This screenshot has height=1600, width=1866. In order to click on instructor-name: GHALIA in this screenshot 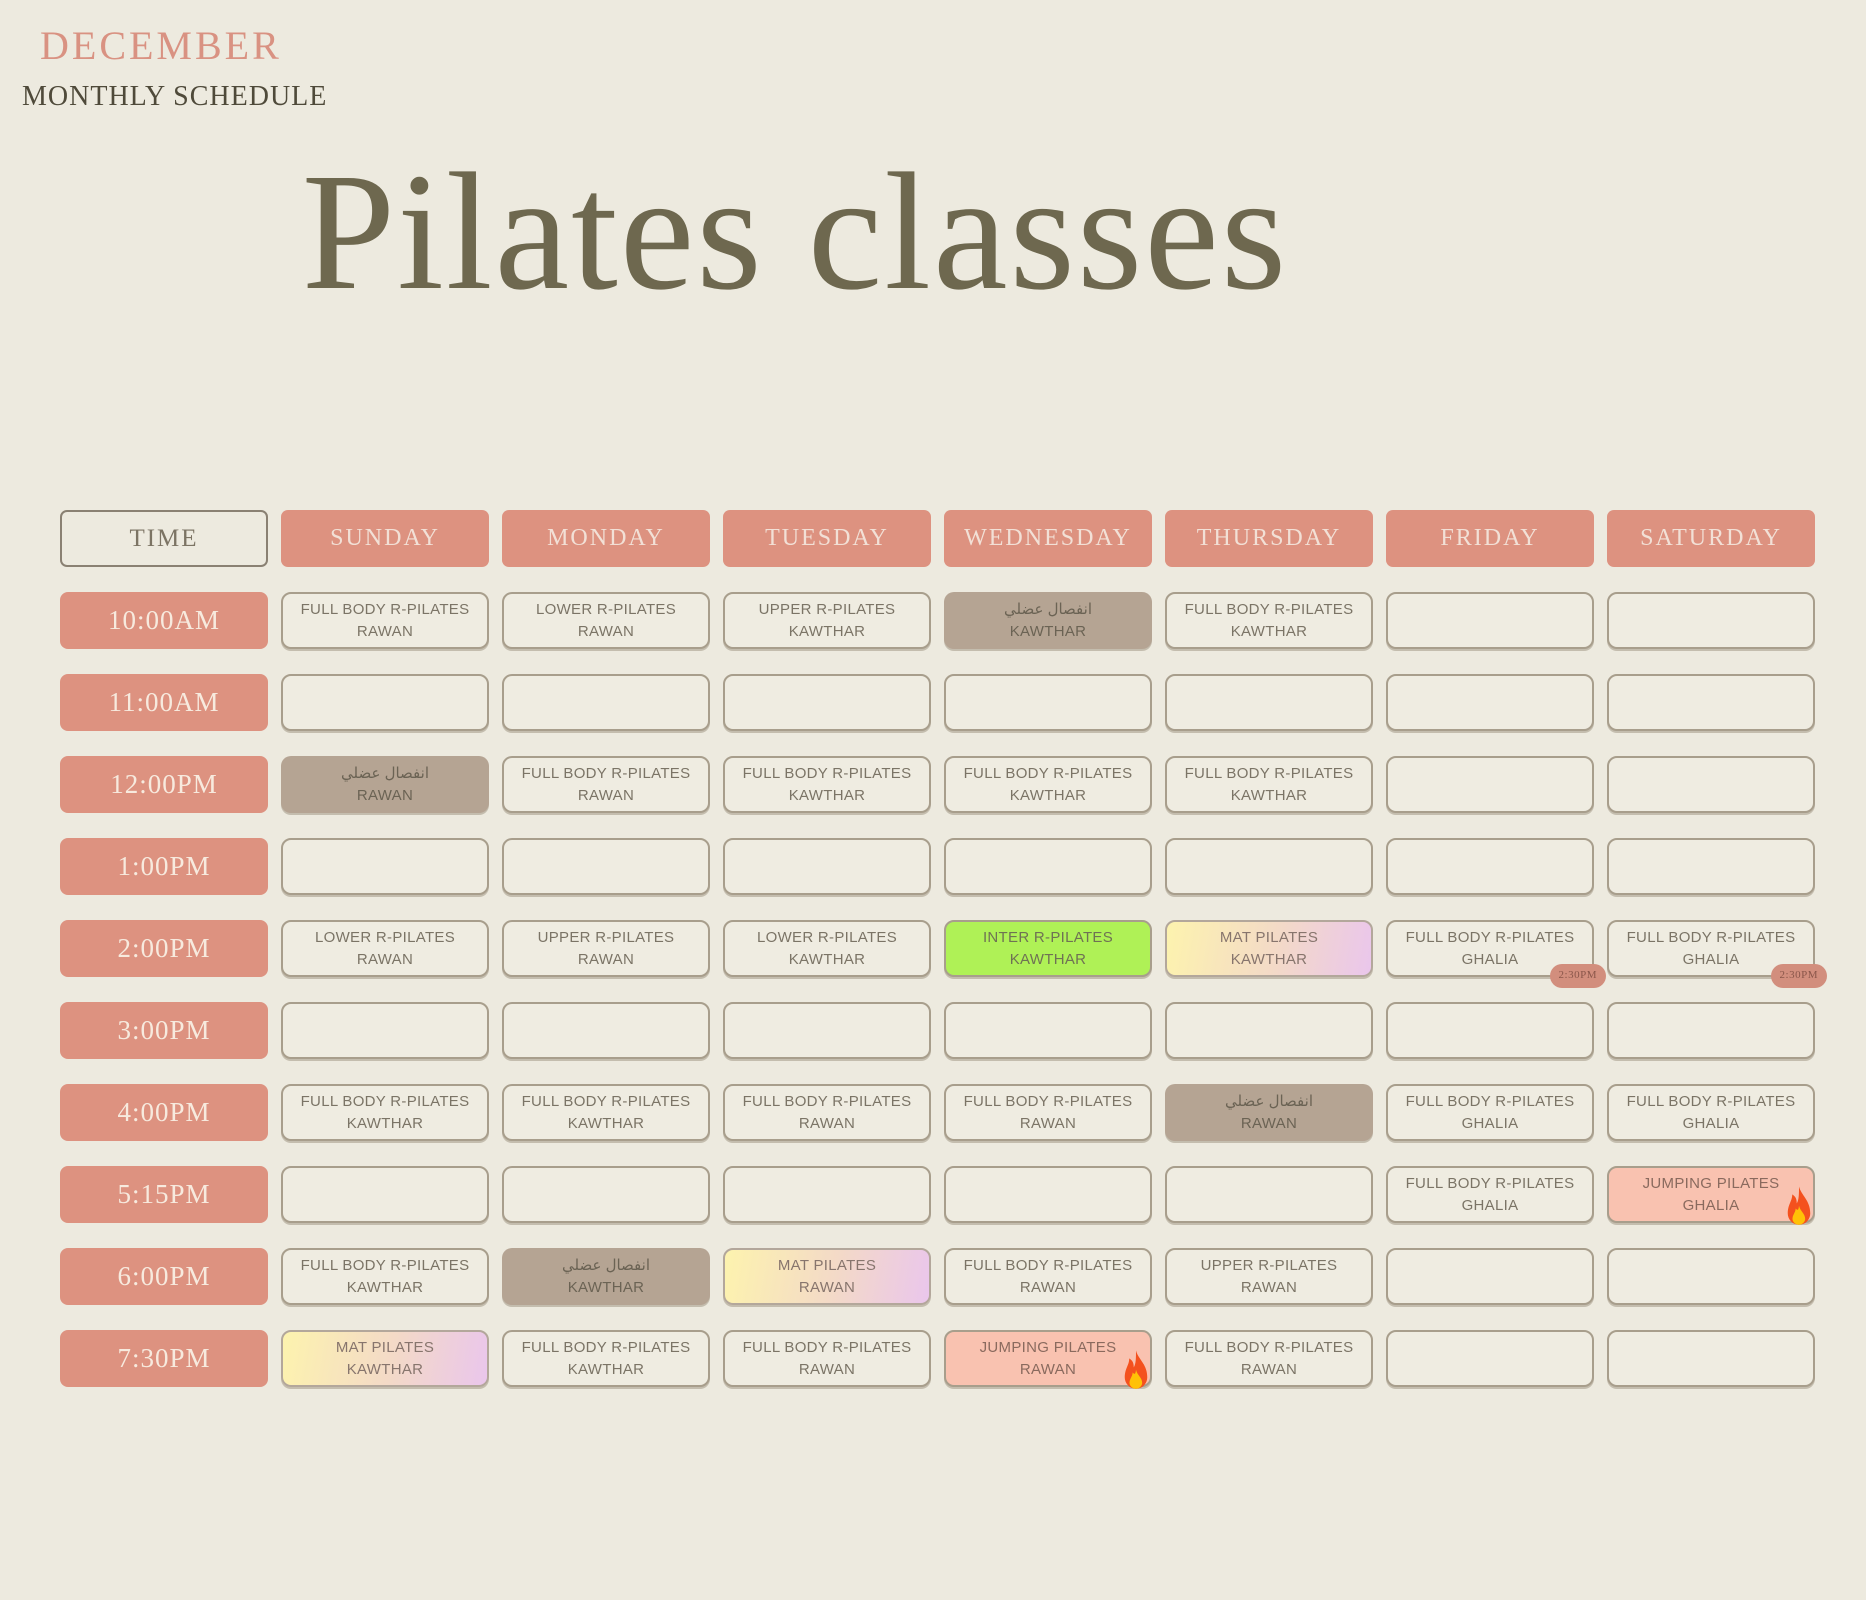, I will do `click(1711, 959)`.